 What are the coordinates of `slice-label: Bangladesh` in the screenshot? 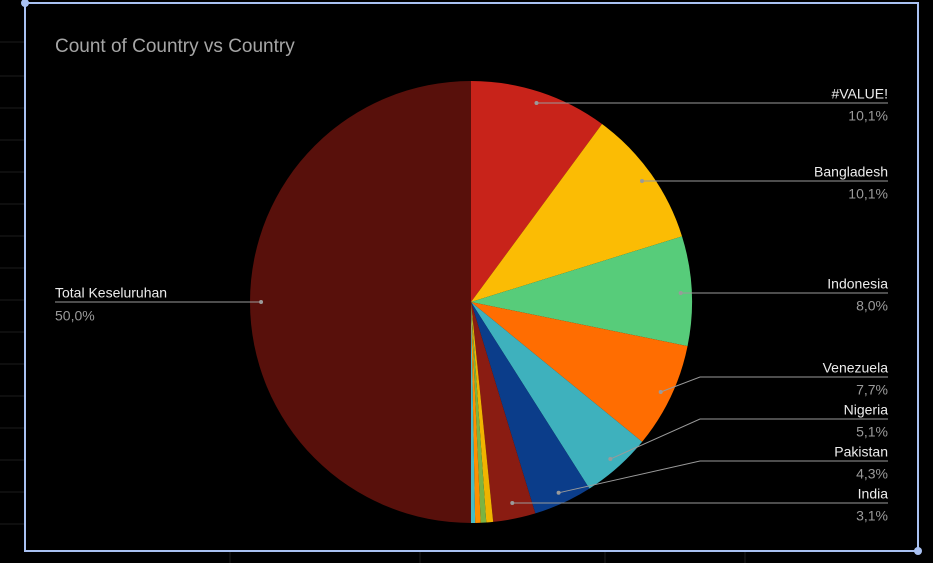 It's located at (851, 172).